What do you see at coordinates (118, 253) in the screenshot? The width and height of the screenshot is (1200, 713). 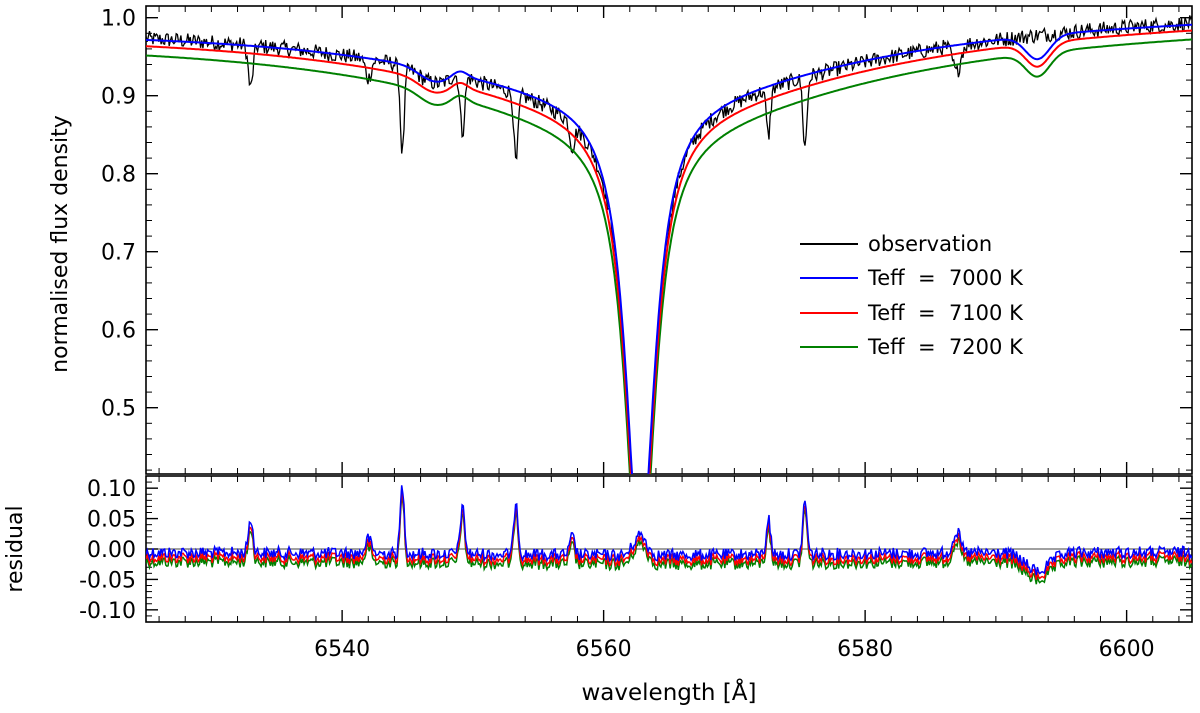 I see `main-y-tick-label: 0.7` at bounding box center [118, 253].